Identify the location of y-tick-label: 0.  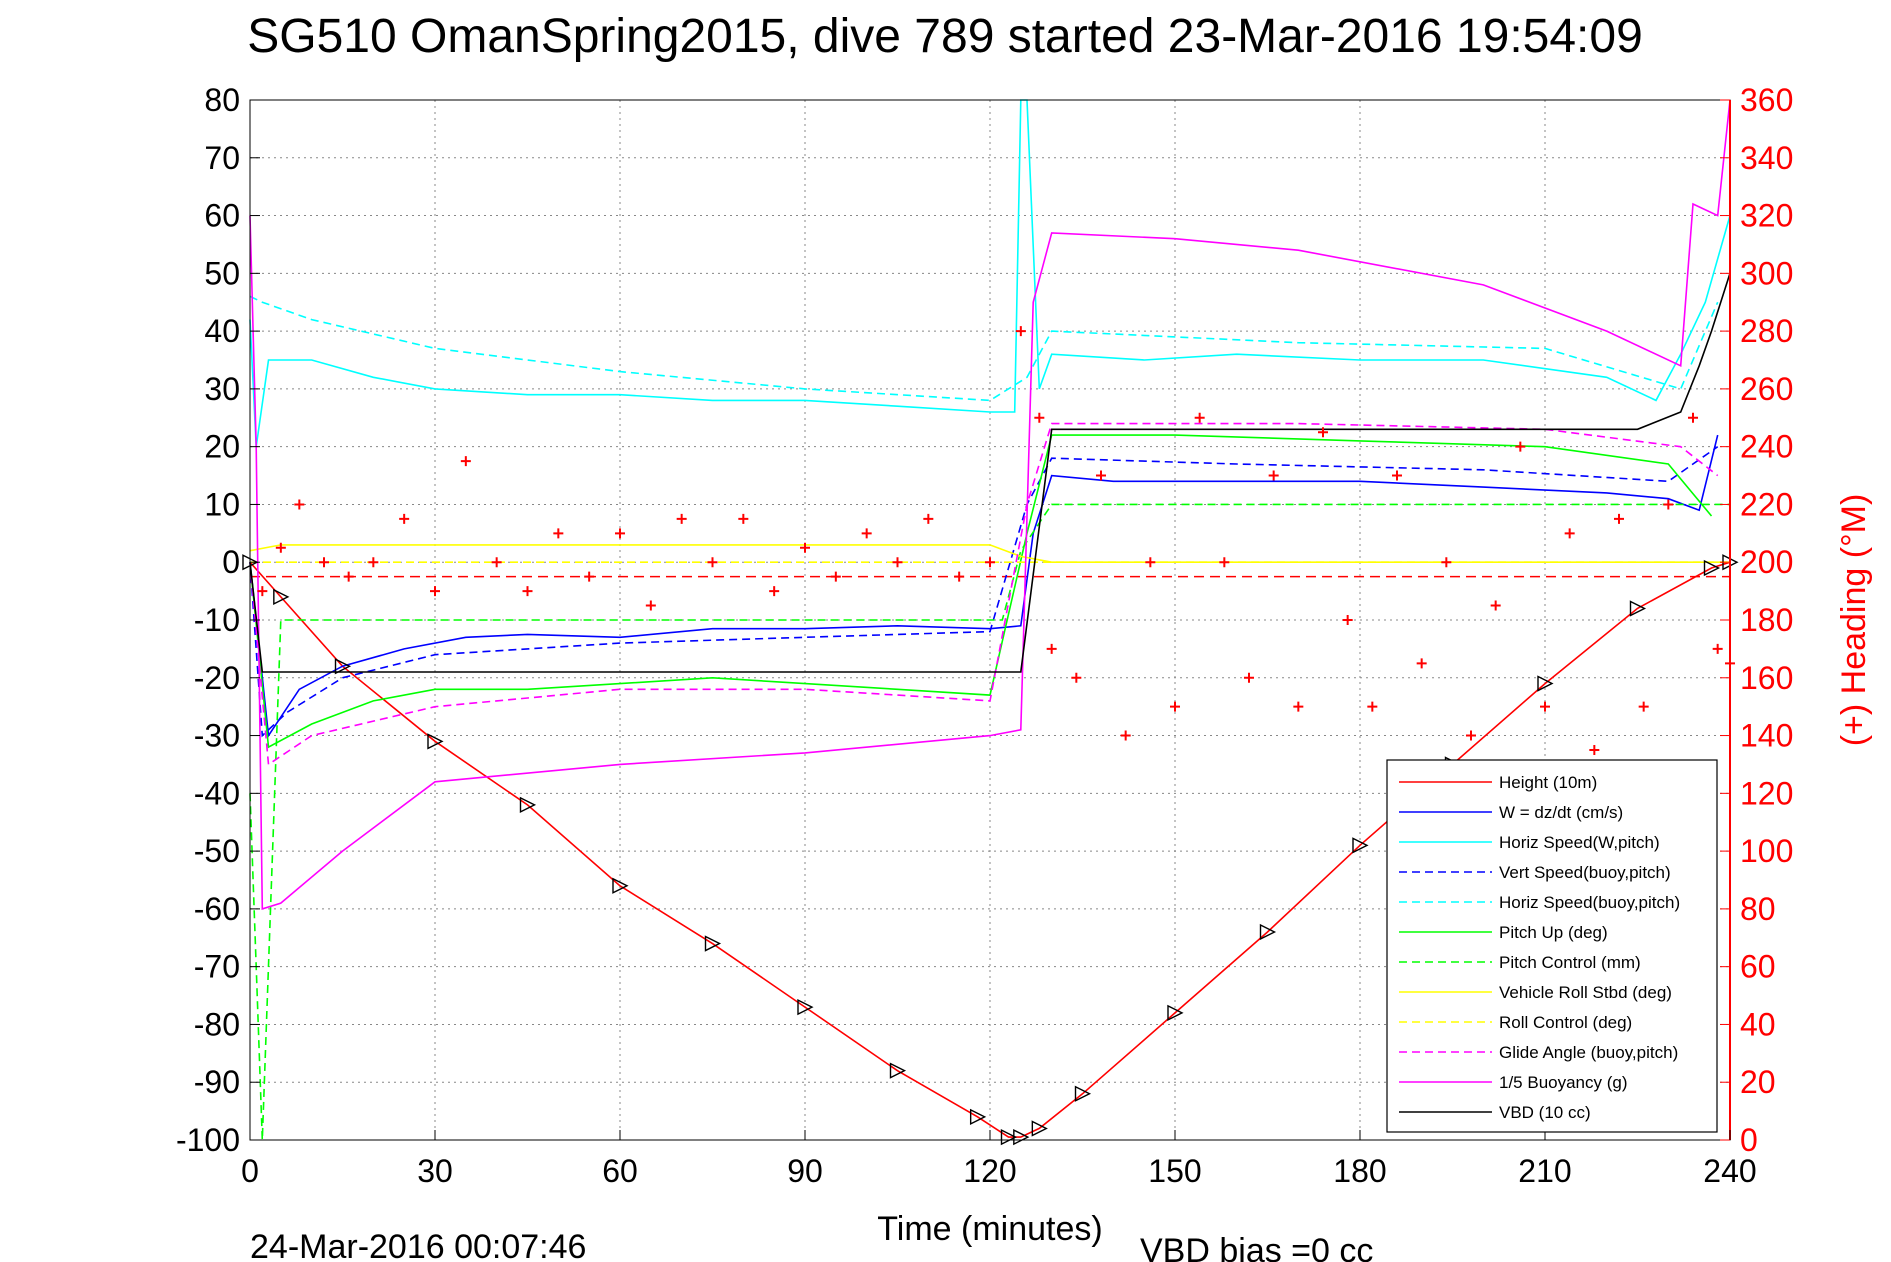
(231, 562).